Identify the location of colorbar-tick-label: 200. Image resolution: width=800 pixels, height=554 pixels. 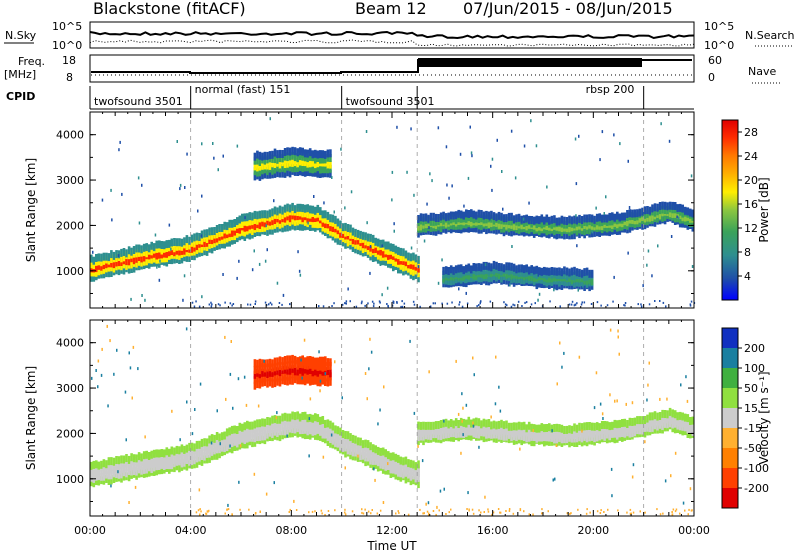
(754, 348).